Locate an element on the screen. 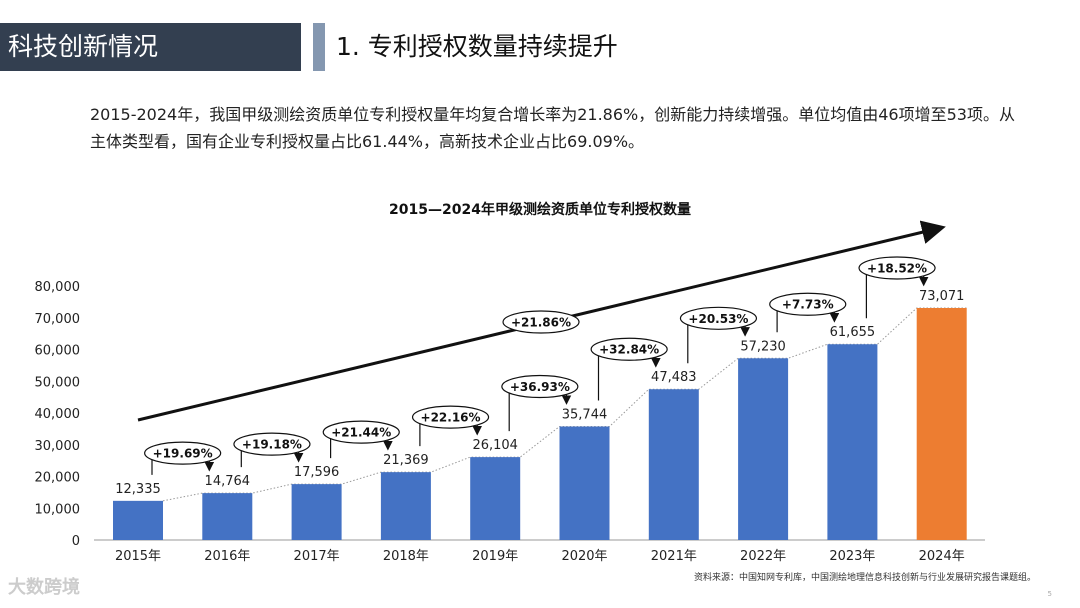 The image size is (1080, 608). bar-2016年 is located at coordinates (227, 516).